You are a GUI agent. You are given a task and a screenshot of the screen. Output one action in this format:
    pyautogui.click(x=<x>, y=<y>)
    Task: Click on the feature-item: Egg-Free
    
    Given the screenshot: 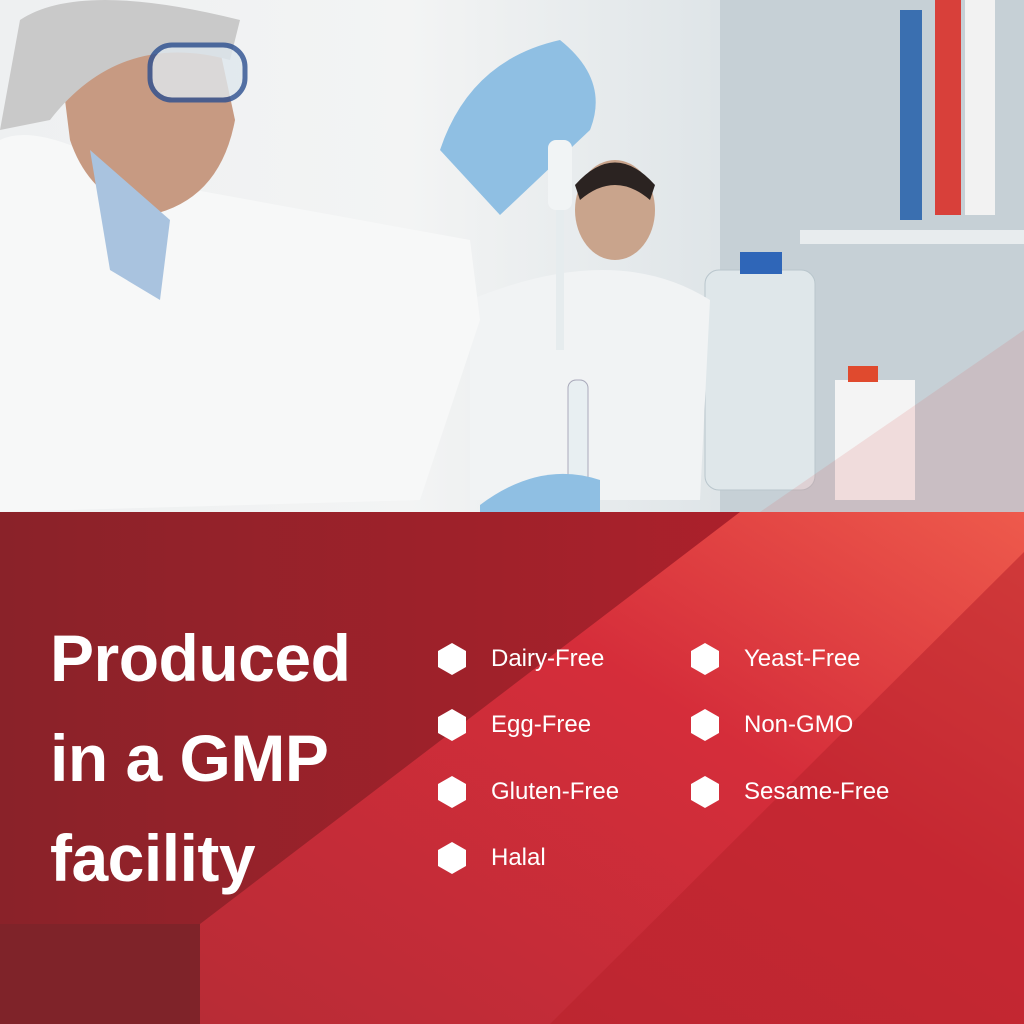 What is the action you would take?
    pyautogui.click(x=514, y=725)
    